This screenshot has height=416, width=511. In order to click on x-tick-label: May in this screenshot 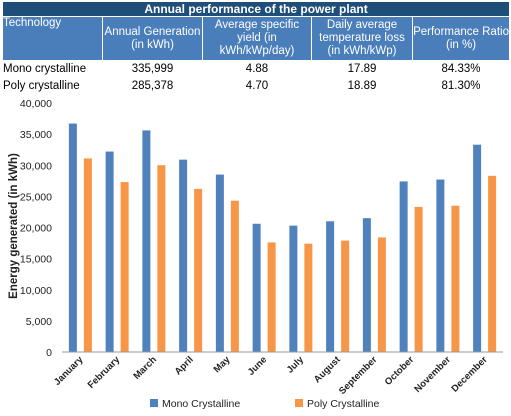, I will do `click(222, 364)`.